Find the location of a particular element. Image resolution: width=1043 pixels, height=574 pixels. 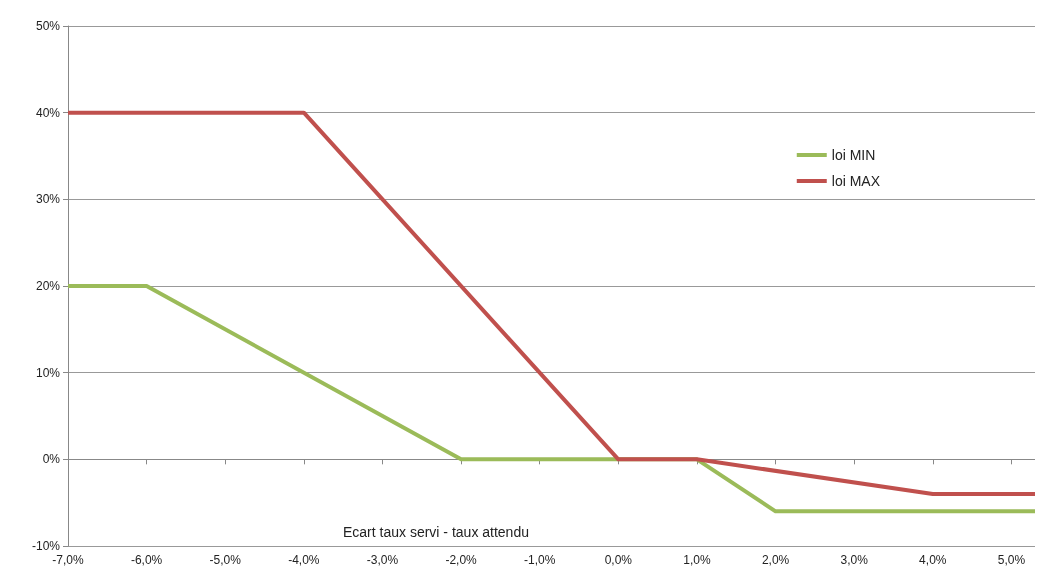

x-tick-label: -6,0% is located at coordinates (146, 560).